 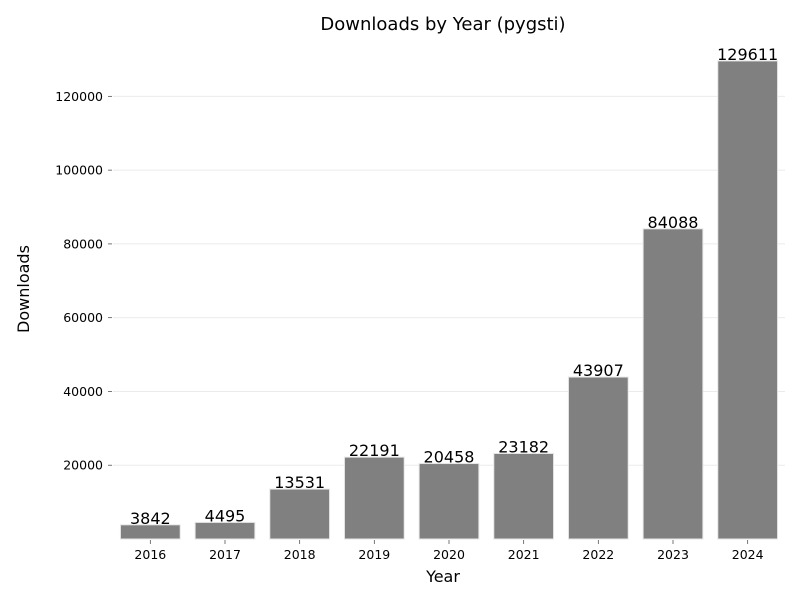 I want to click on chart-title: Downloads by Year (pygsti), so click(x=442, y=24).